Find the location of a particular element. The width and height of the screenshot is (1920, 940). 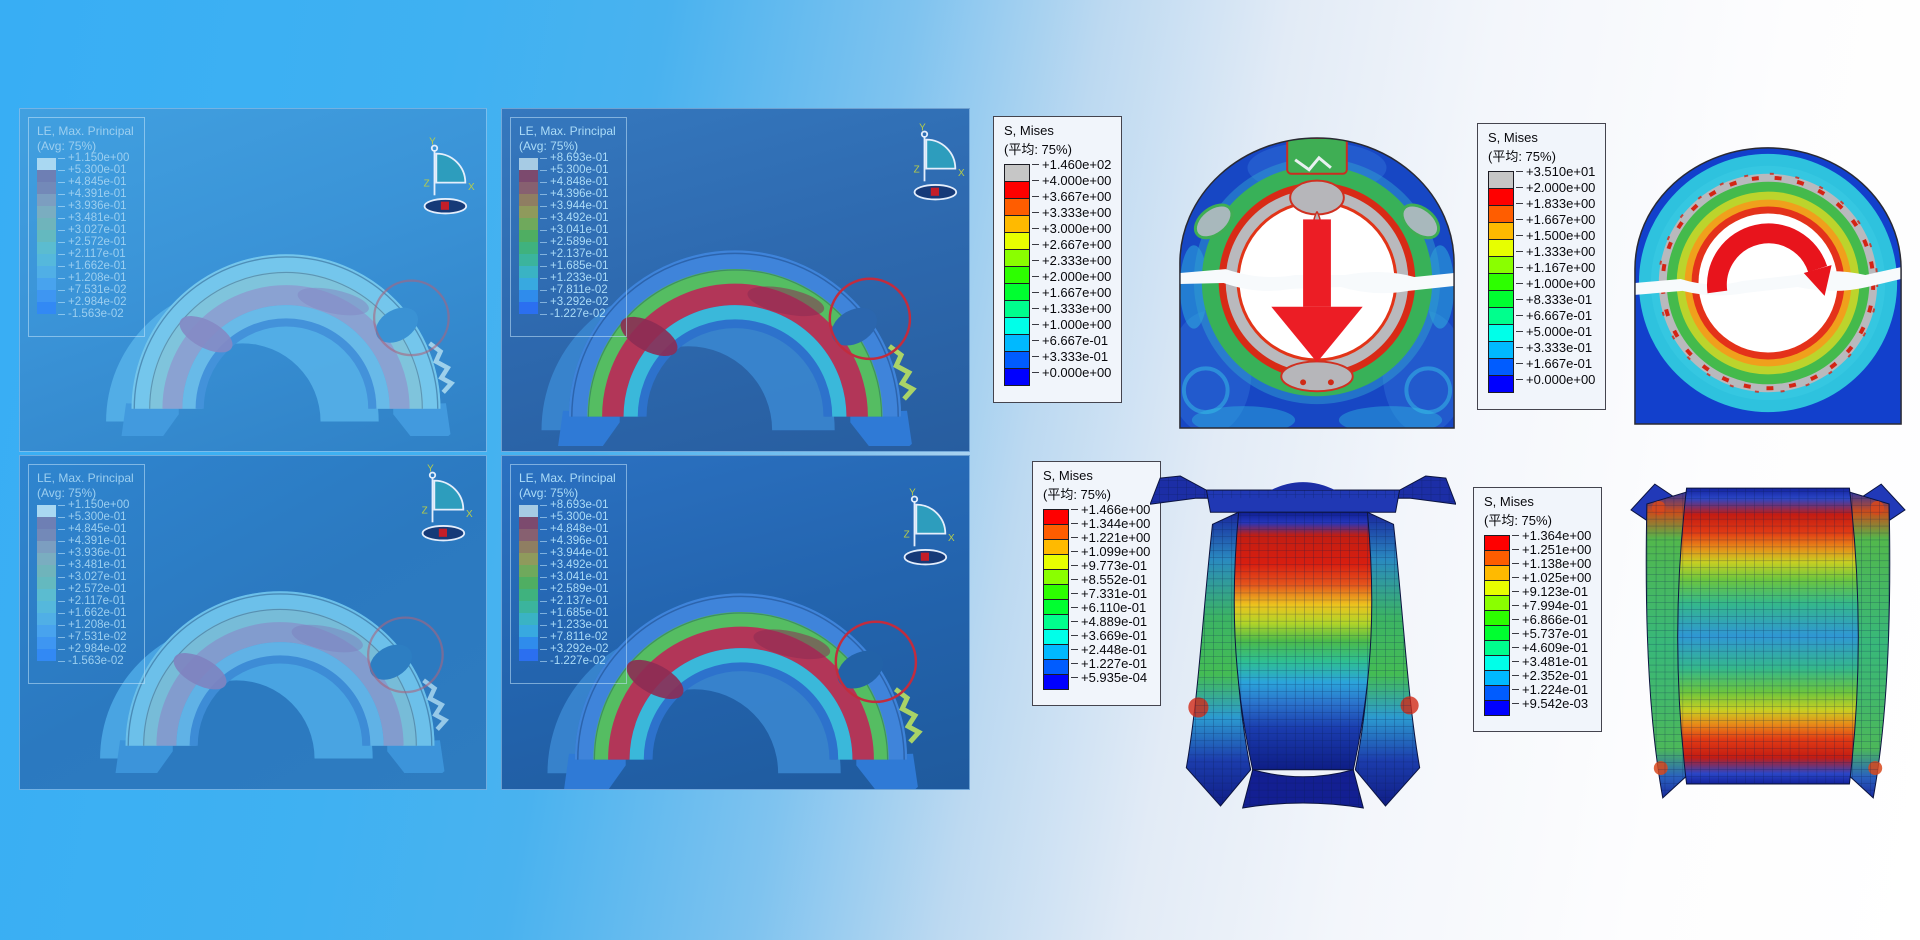

legend-value: +1.000e+00 is located at coordinates (1555, 283).